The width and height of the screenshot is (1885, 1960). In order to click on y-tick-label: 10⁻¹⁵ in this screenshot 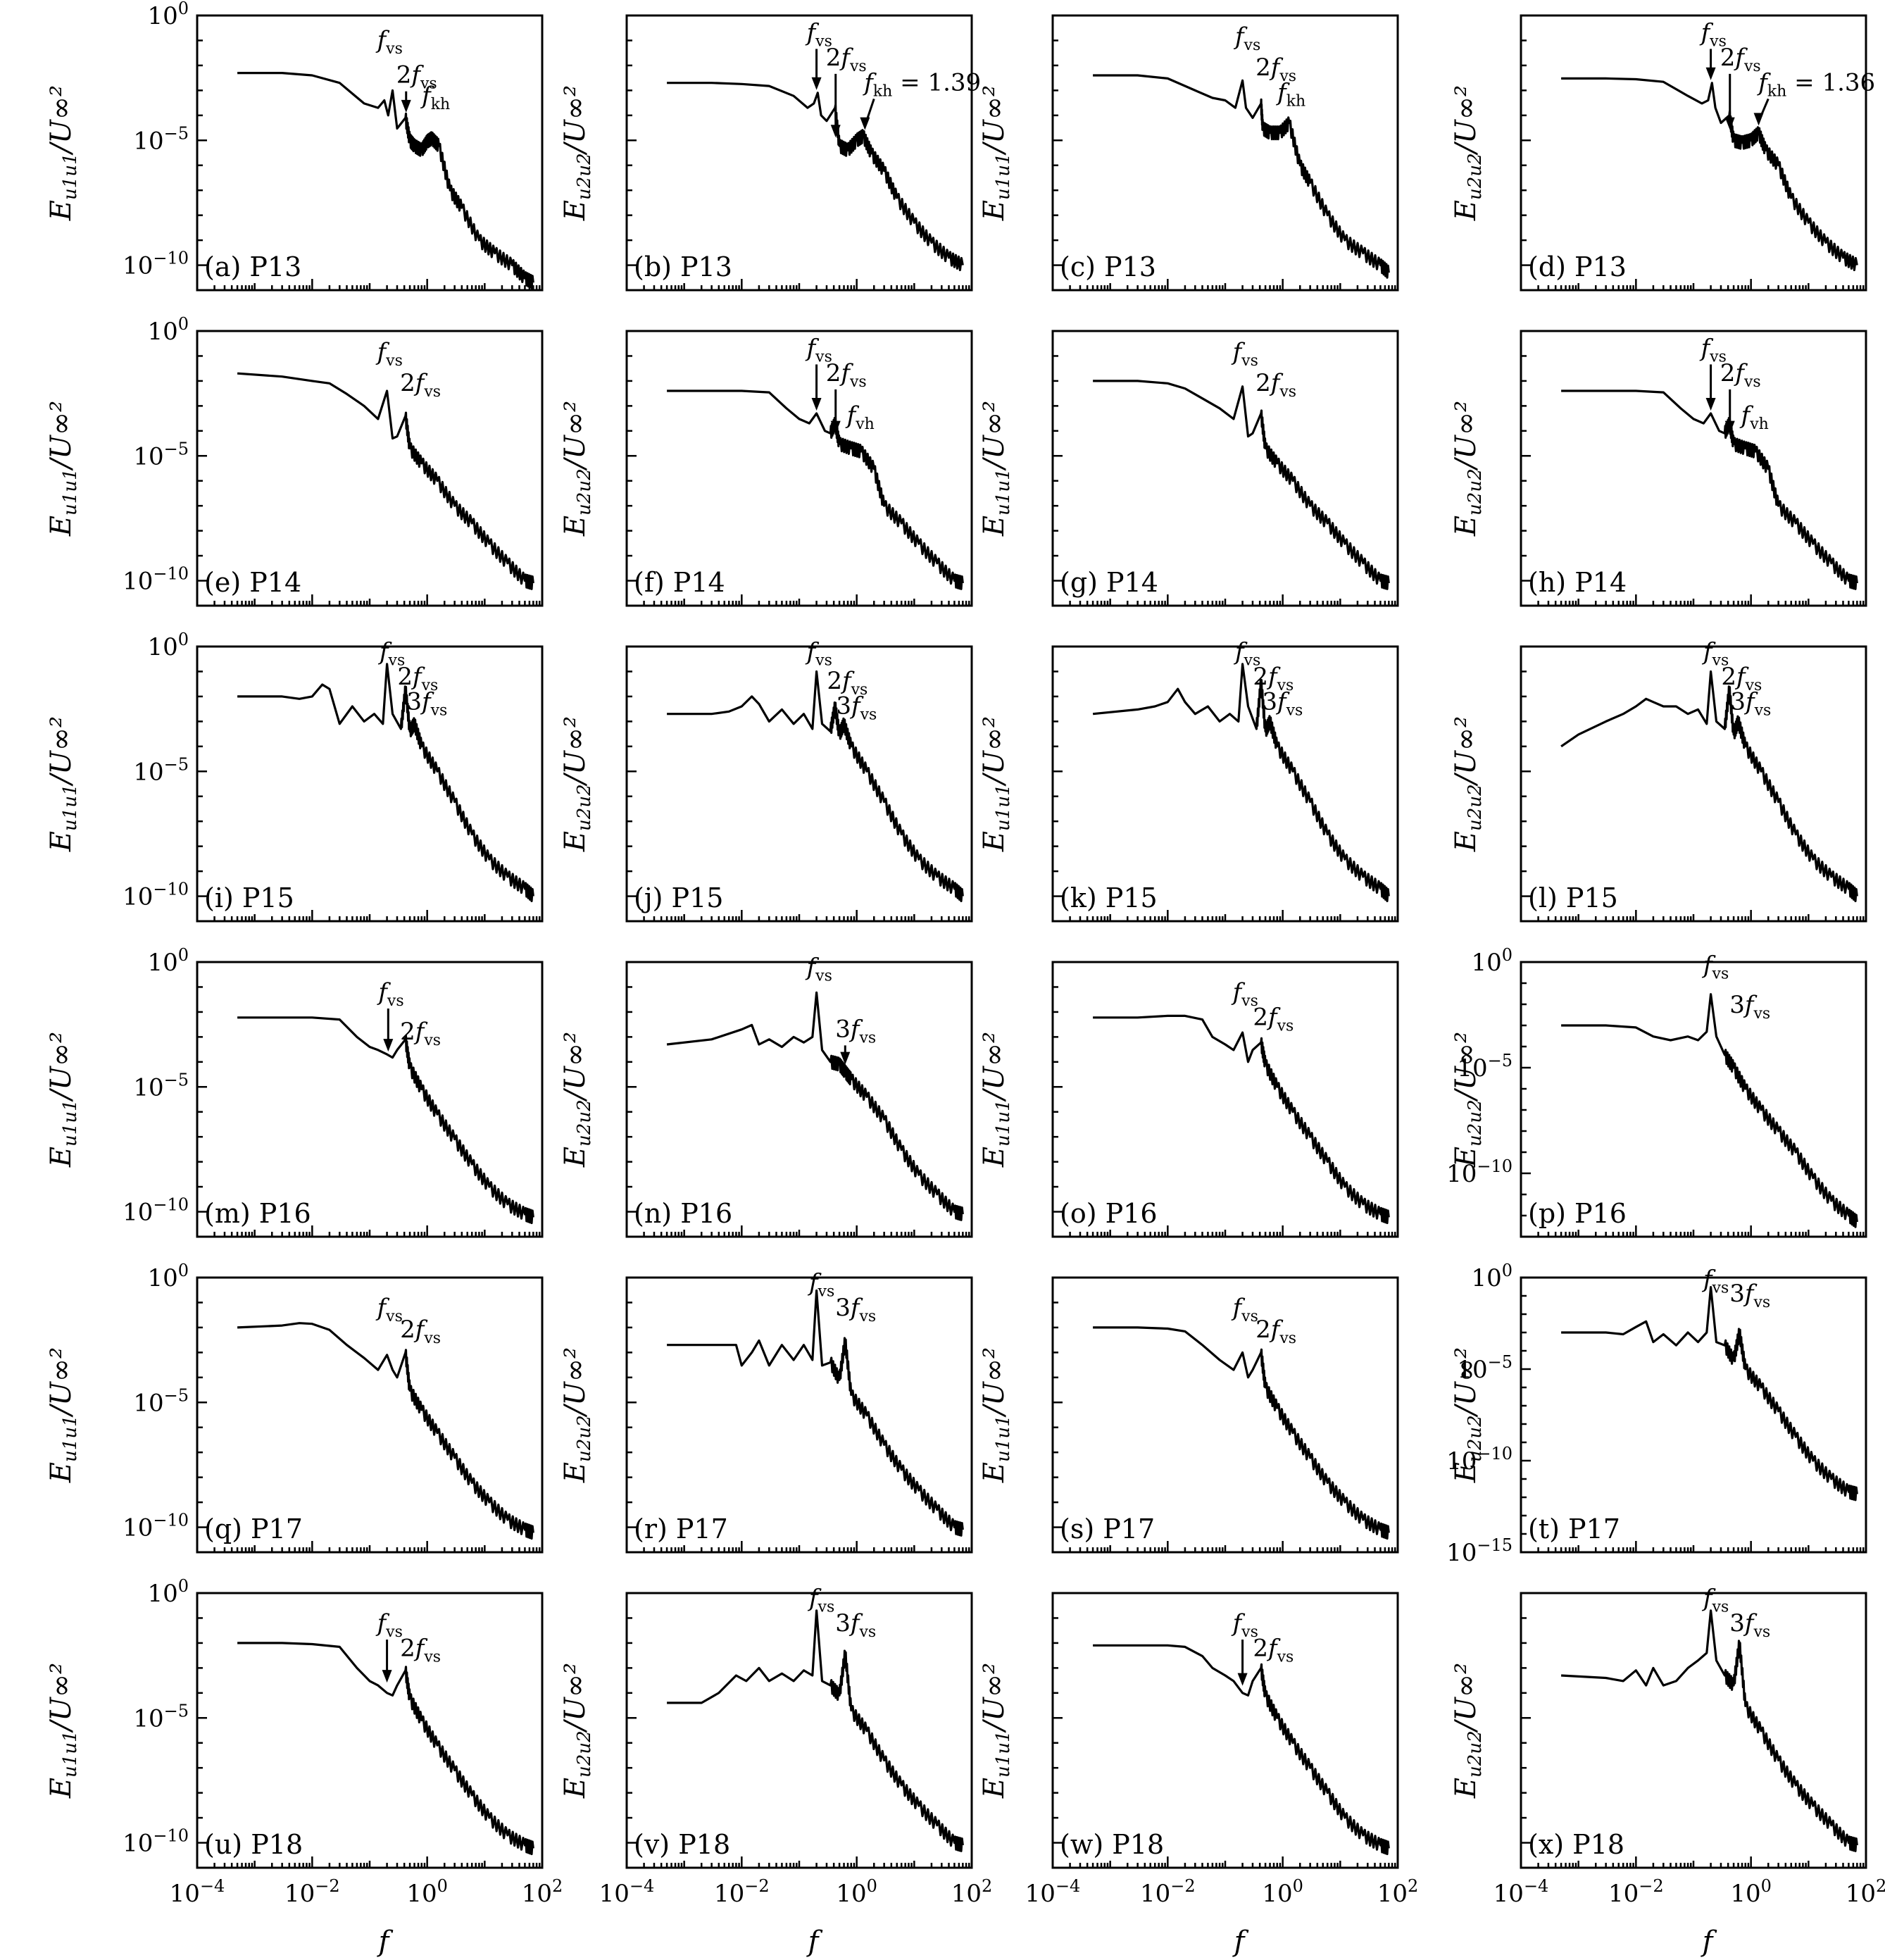, I will do `click(1479, 1551)`.